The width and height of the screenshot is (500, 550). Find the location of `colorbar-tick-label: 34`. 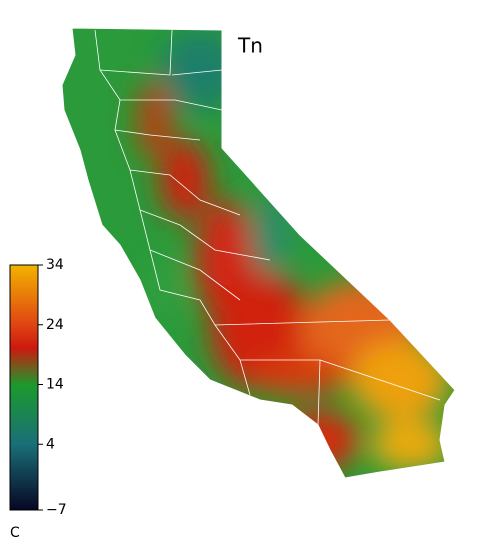

colorbar-tick-label: 34 is located at coordinates (55, 265).